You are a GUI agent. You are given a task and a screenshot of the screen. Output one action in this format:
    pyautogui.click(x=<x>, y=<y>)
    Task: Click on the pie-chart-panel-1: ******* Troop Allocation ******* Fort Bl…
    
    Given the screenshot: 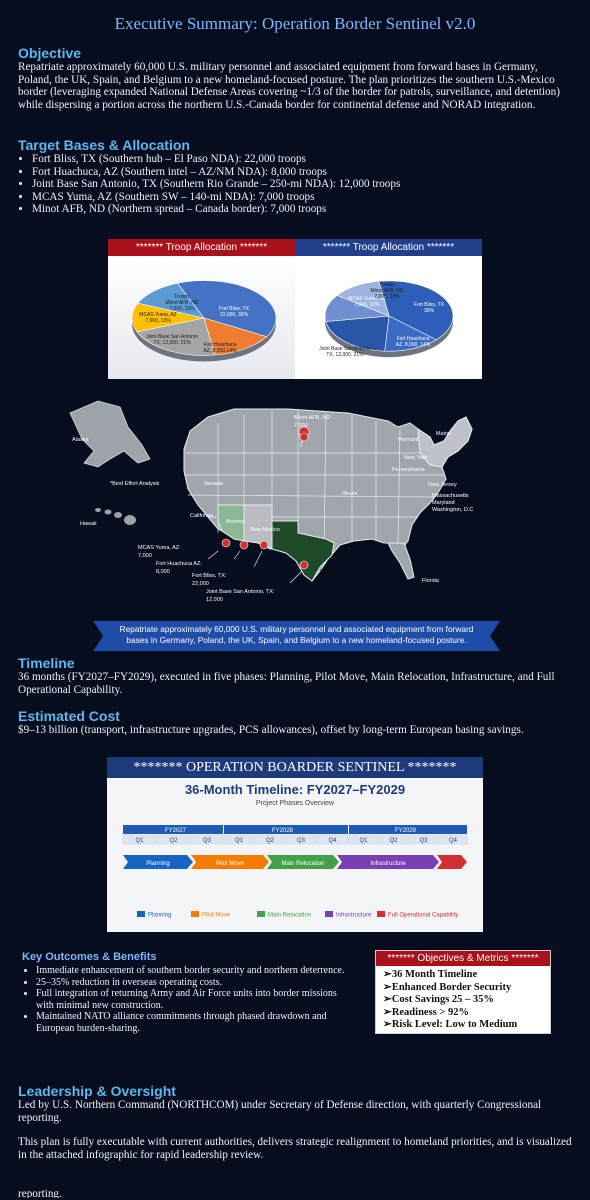 What is the action you would take?
    pyautogui.click(x=201, y=309)
    